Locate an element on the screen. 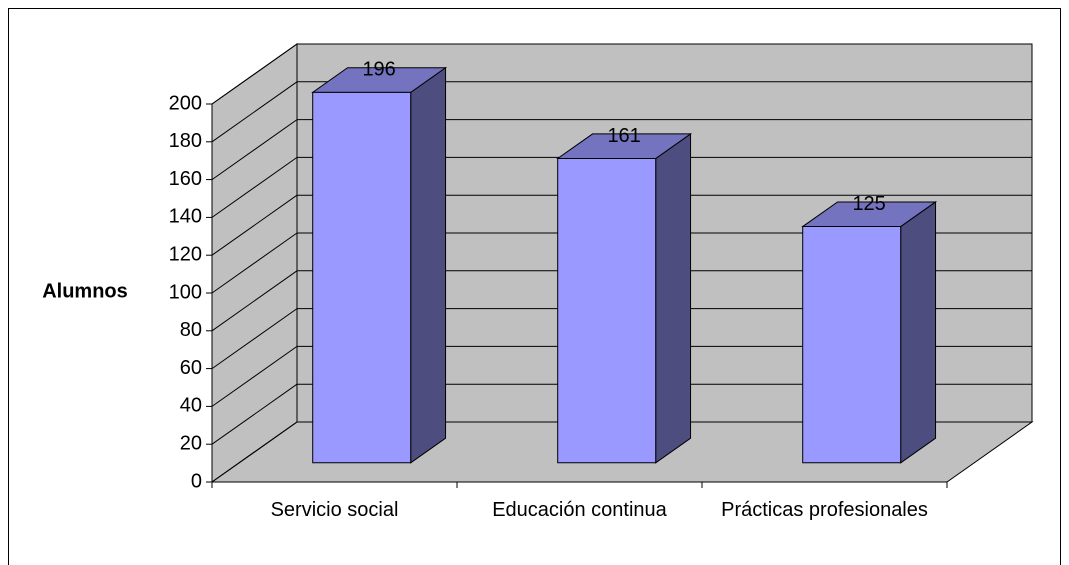 The width and height of the screenshot is (1069, 565). y-tick-label: 60 is located at coordinates (191, 368).